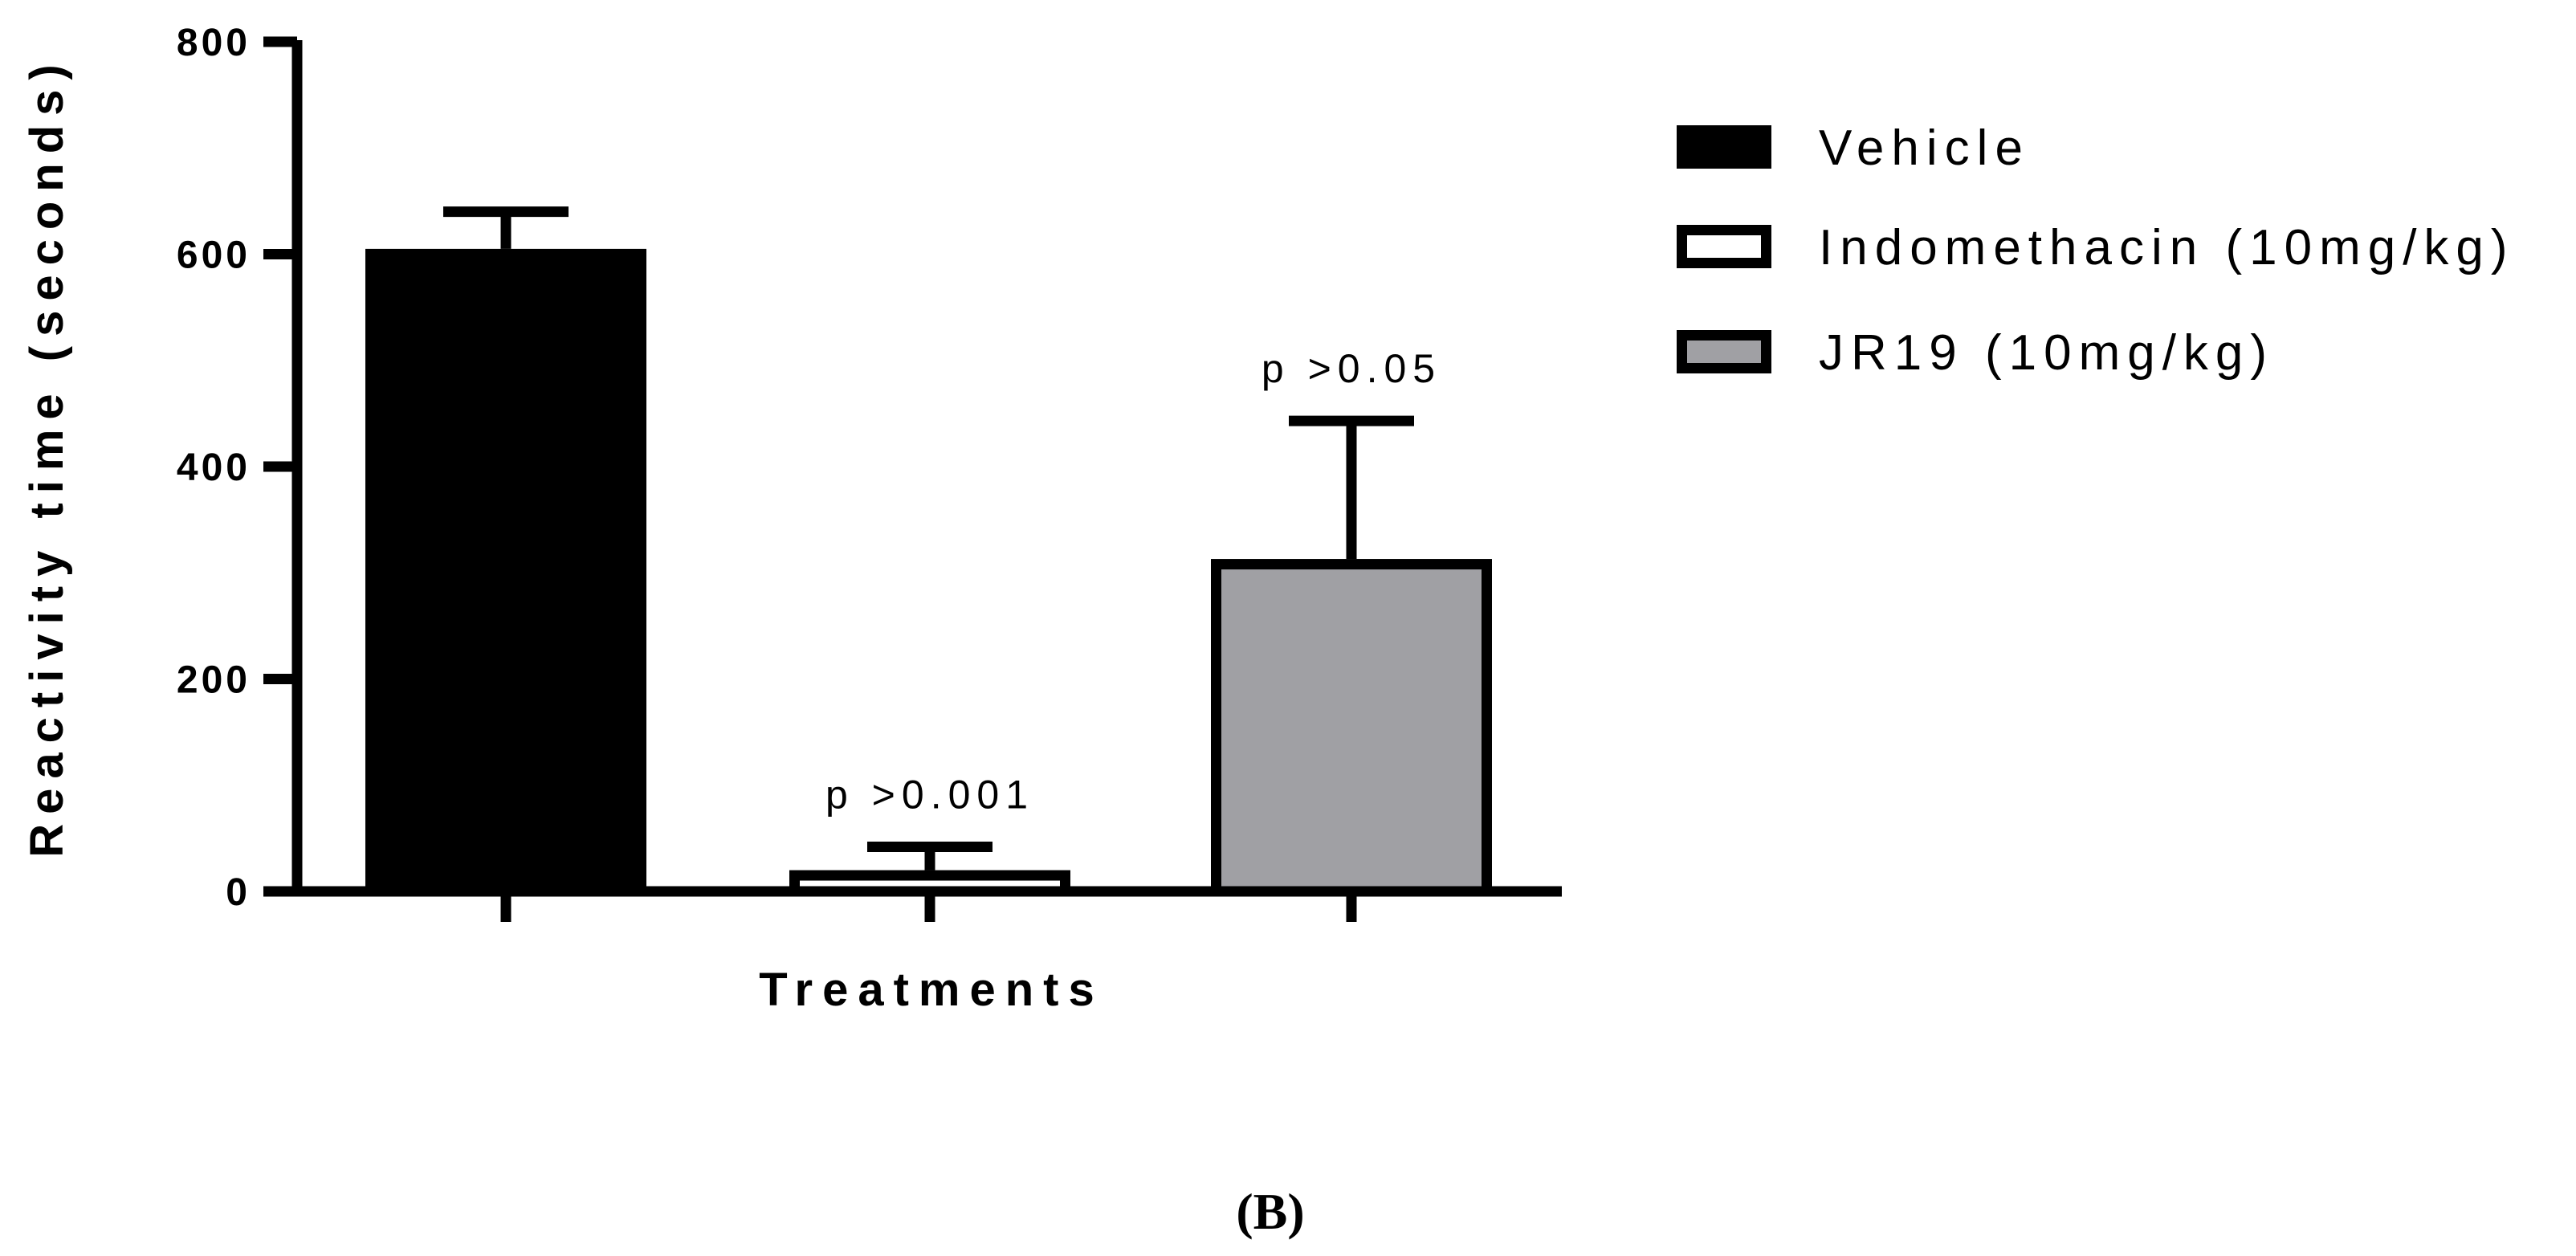 The height and width of the screenshot is (1256, 2576). Describe the element at coordinates (214, 468) in the screenshot. I see `y-tick-label-400: 400` at that location.